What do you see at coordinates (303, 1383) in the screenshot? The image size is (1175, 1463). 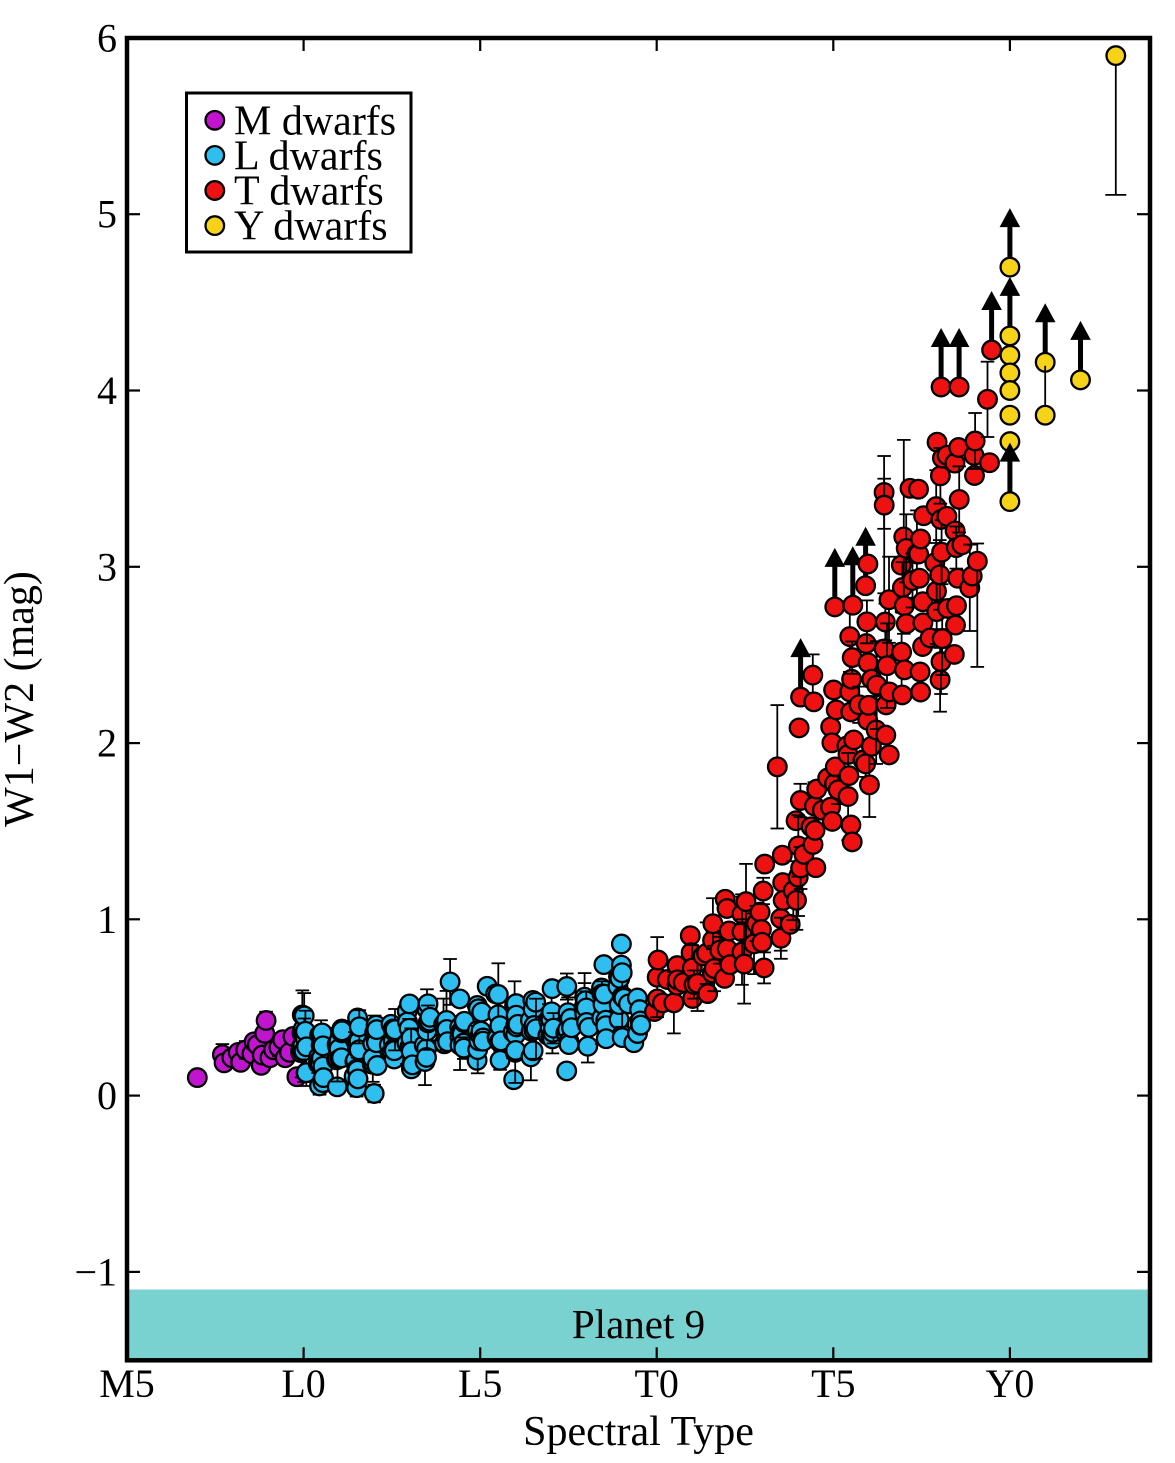 I see `svg-text: L0` at bounding box center [303, 1383].